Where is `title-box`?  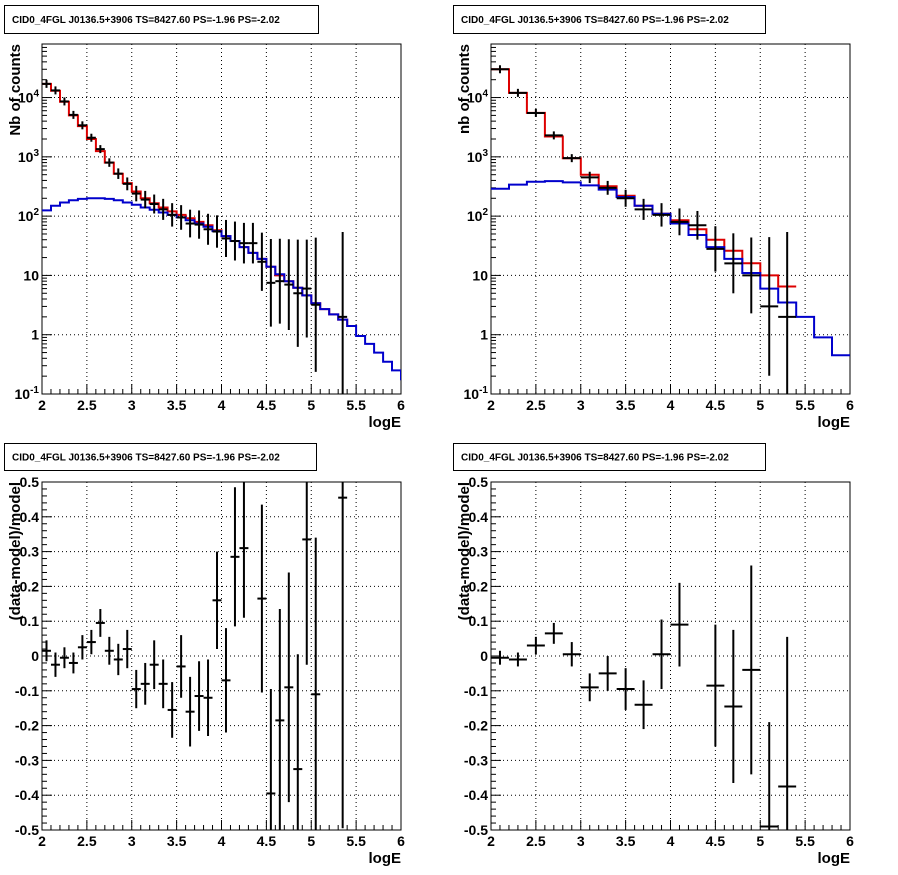 title-box is located at coordinates (609, 457).